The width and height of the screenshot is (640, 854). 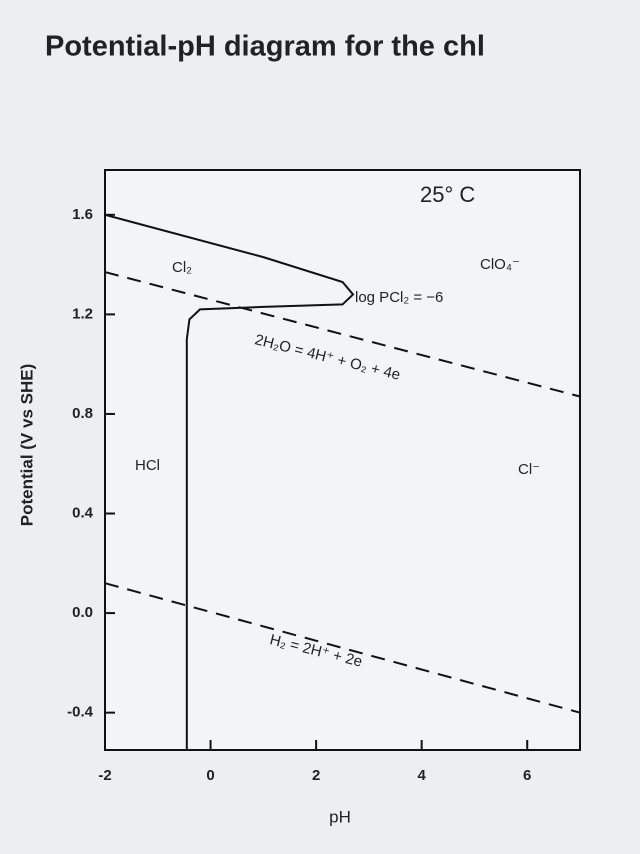 What do you see at coordinates (82, 612) in the screenshot?
I see `y-tick-label: 0.0` at bounding box center [82, 612].